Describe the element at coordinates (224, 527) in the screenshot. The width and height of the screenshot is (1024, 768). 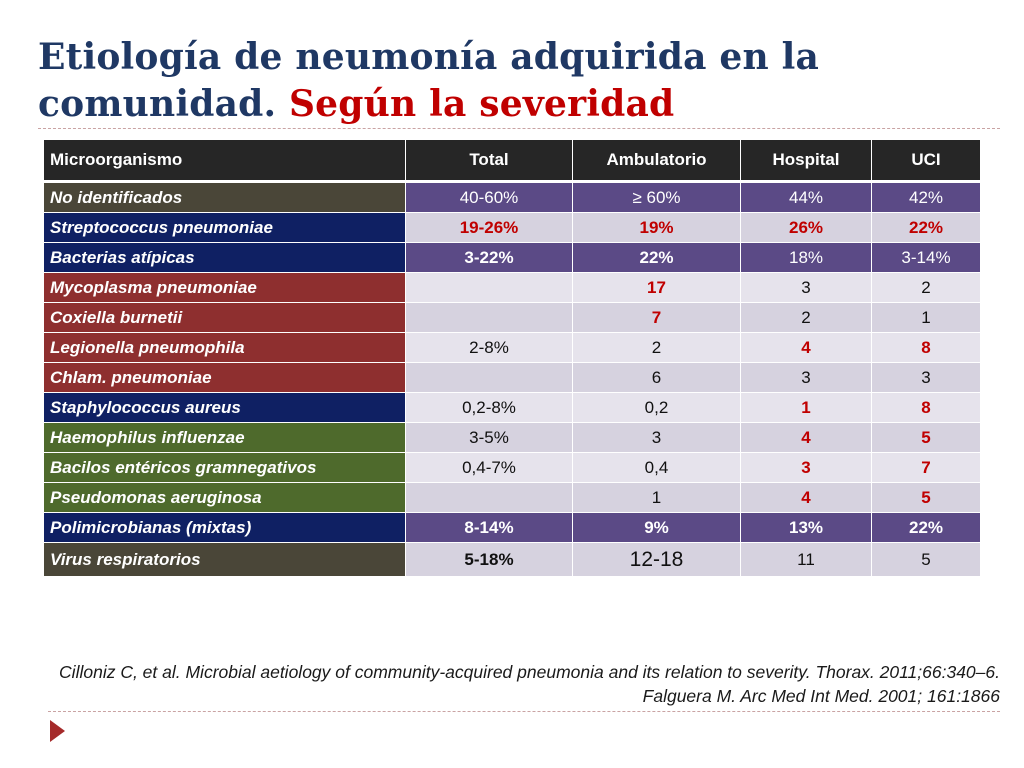
I see `row-name: Polimicrobianas (mixtas)` at that location.